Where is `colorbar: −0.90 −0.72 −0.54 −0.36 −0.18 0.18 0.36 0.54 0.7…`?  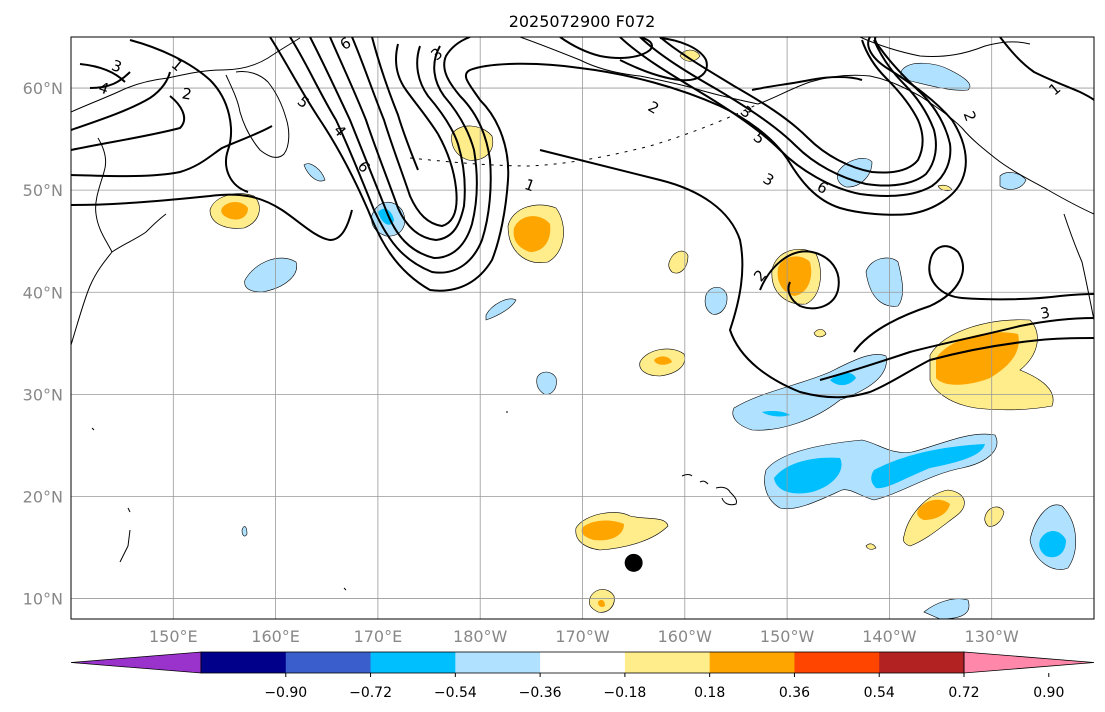
colorbar: −0.90 −0.72 −0.54 −0.36 −0.18 0.18 0.36 0.54 0.7… is located at coordinates (582, 676).